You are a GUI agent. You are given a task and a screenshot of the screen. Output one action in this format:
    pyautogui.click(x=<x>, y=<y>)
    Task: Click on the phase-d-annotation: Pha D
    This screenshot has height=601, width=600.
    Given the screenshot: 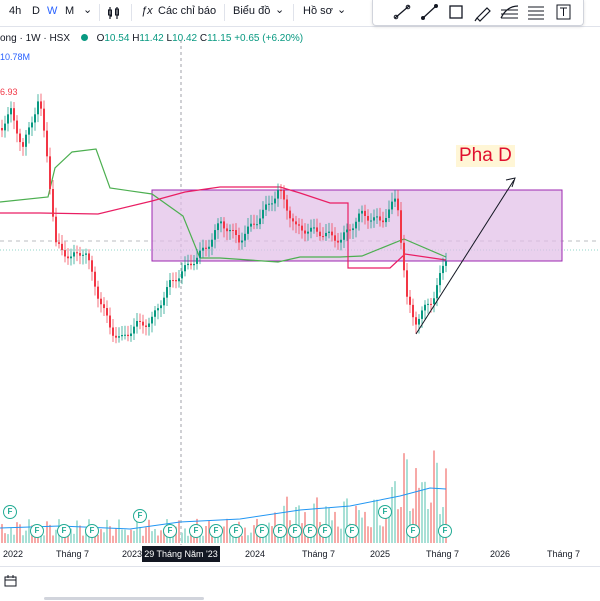 What is the action you would take?
    pyautogui.click(x=485, y=156)
    